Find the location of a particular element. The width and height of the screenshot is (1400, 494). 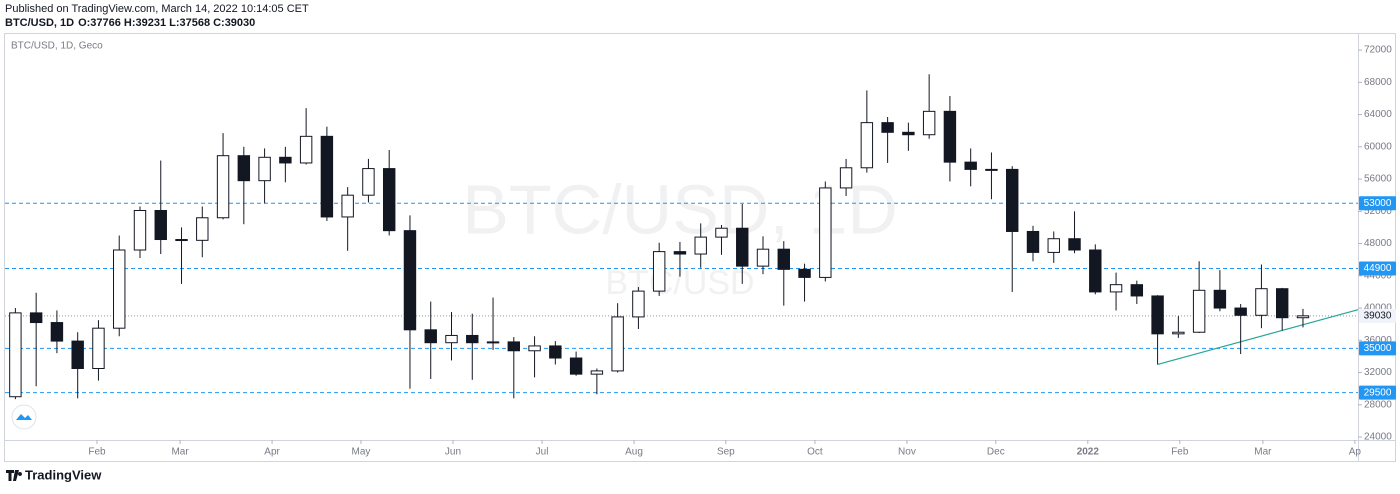

x-tick-label: Oct is located at coordinates (815, 452).